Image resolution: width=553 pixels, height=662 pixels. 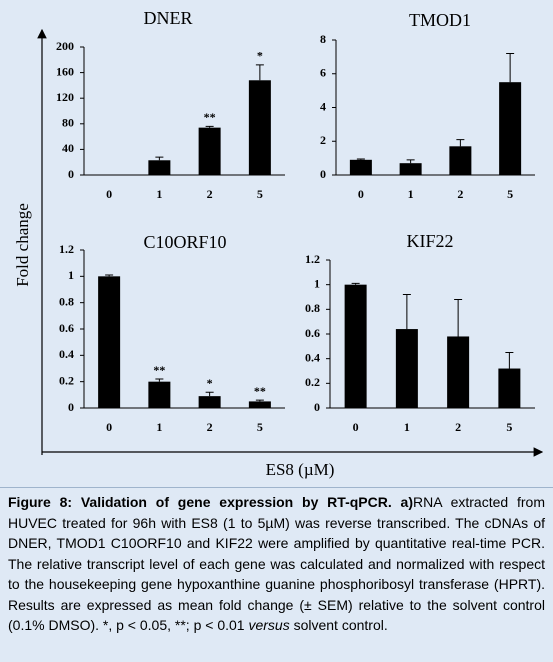 I want to click on y-tick-label: 40, so click(x=68, y=148).